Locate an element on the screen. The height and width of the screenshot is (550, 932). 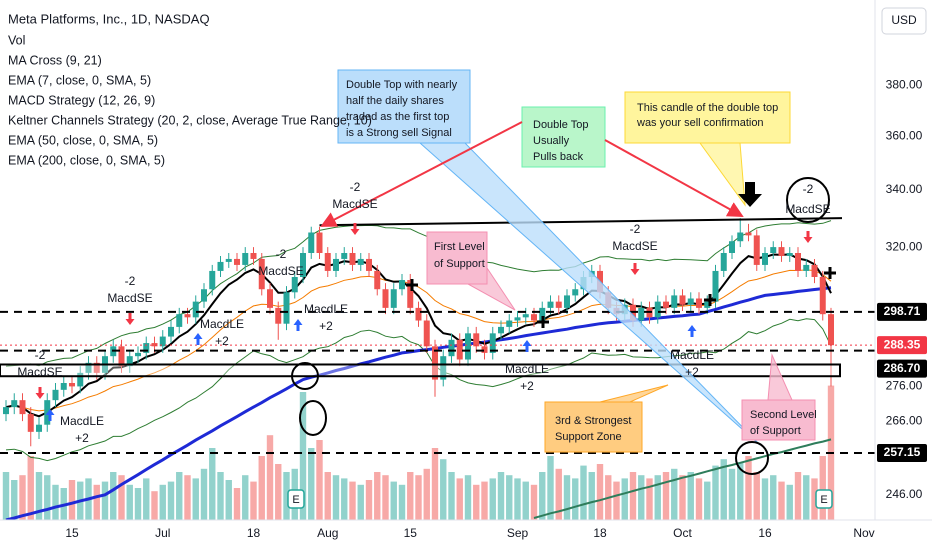
y-tick-label: 320.00 is located at coordinates (904, 246).